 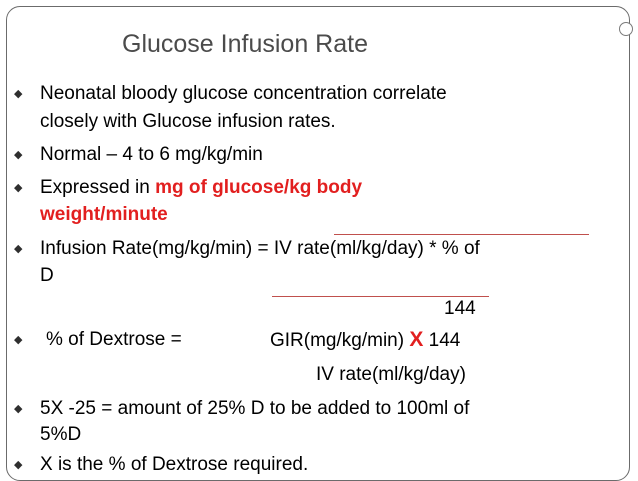 What do you see at coordinates (104, 214) in the screenshot?
I see `bullet-3-line-2: weight/minute` at bounding box center [104, 214].